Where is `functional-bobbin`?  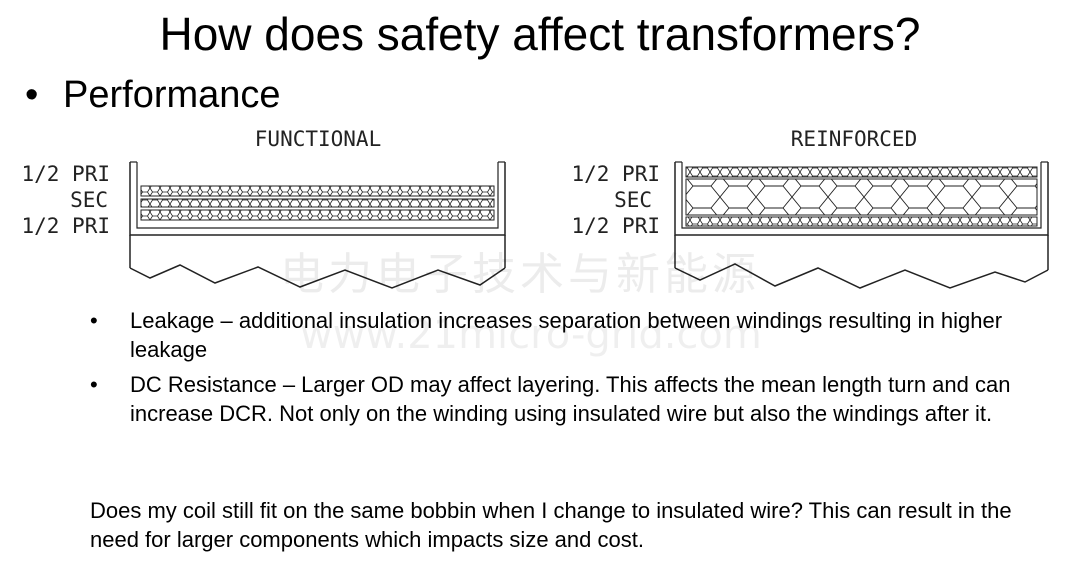
functional-bobbin is located at coordinates (317, 198).